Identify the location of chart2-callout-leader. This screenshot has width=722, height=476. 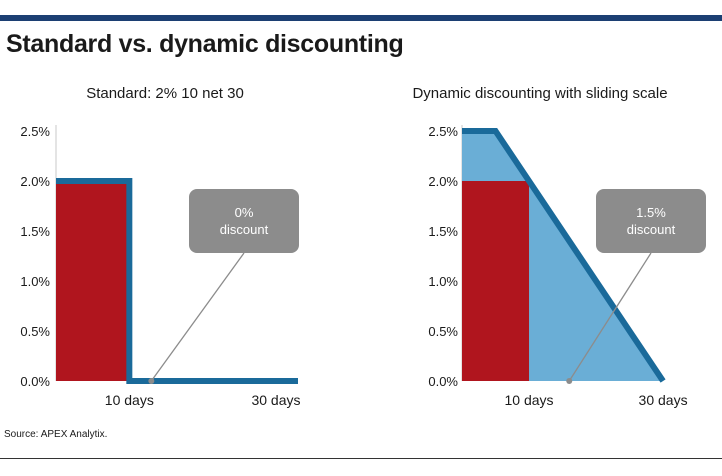
(610, 317).